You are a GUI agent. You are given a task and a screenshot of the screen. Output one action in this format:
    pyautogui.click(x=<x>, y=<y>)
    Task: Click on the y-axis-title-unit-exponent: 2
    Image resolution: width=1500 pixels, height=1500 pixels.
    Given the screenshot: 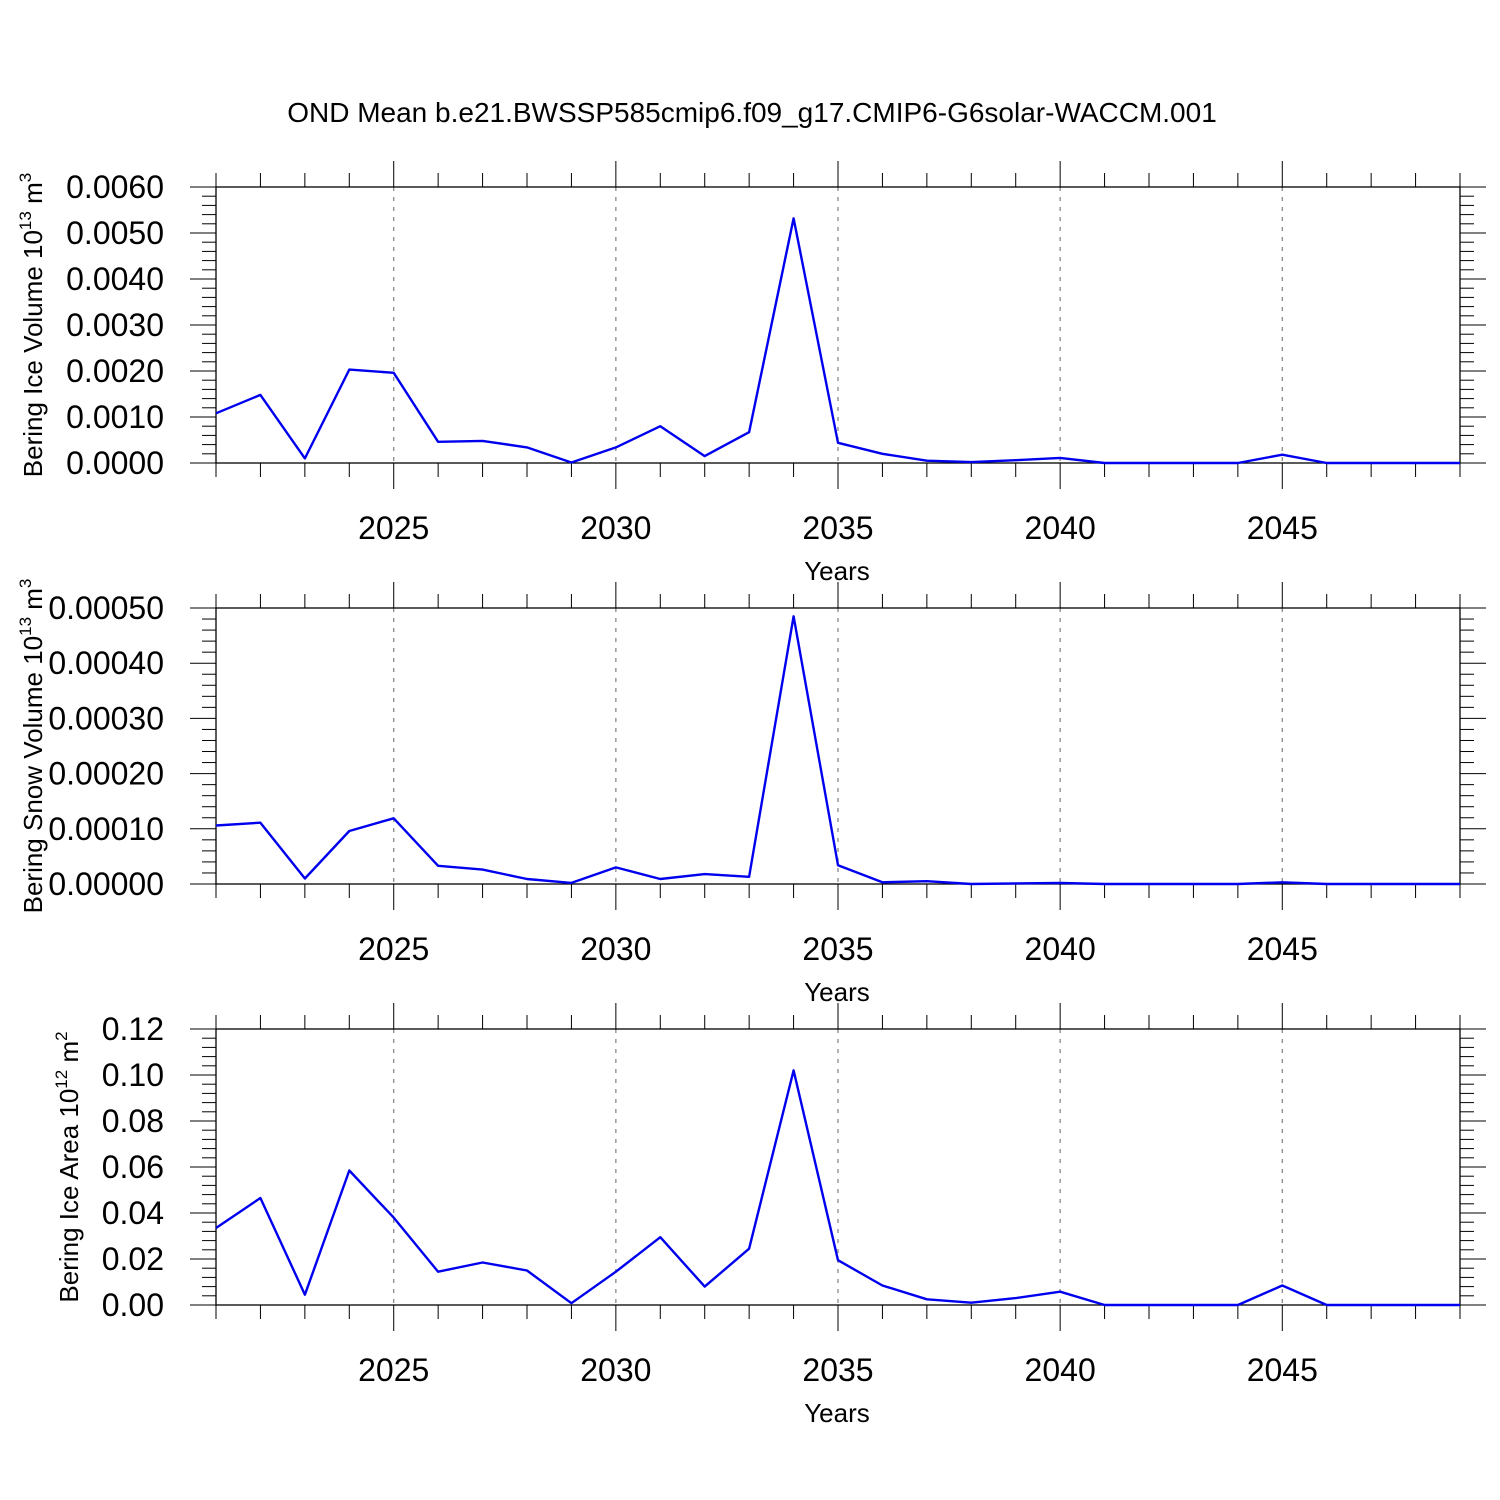 What is the action you would take?
    pyautogui.click(x=61, y=1035)
    